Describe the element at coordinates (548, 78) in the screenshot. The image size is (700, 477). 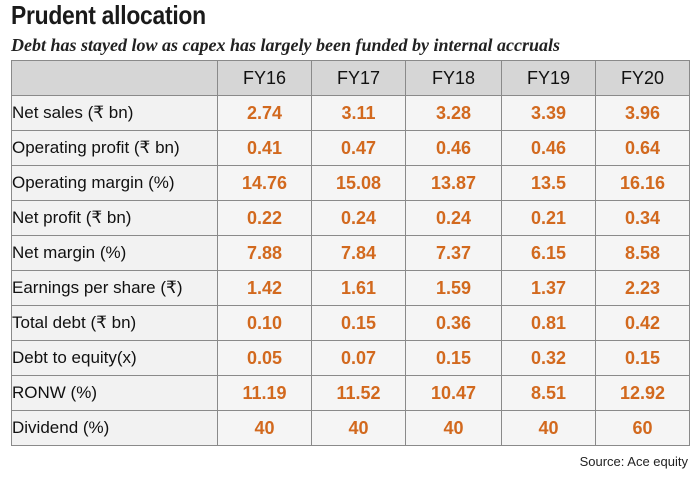
I see `column-header-fy19: FY19` at that location.